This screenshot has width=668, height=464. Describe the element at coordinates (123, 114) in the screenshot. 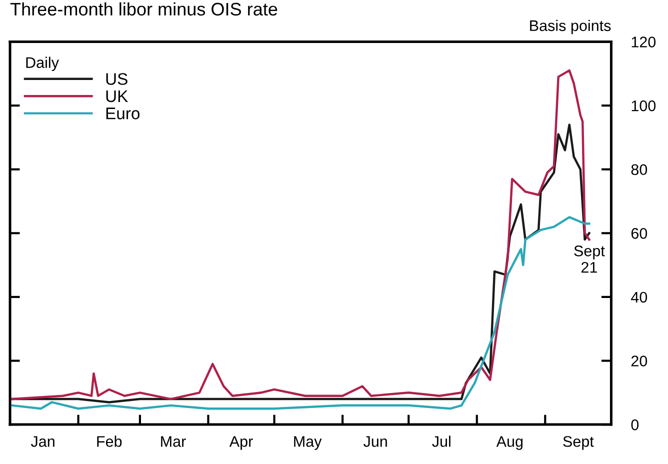

I see `legend-label: Euro` at that location.